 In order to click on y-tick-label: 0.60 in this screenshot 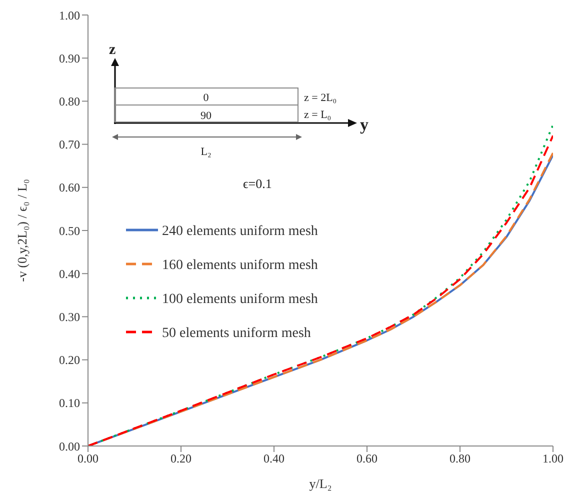, I will do `click(69, 187)`.